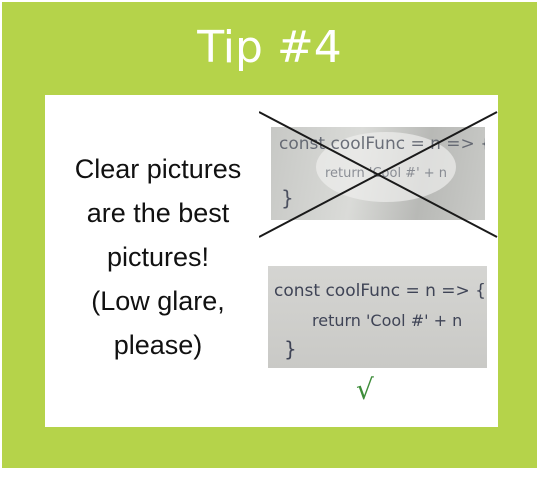  I want to click on bottom-margin, so click(269, 474).